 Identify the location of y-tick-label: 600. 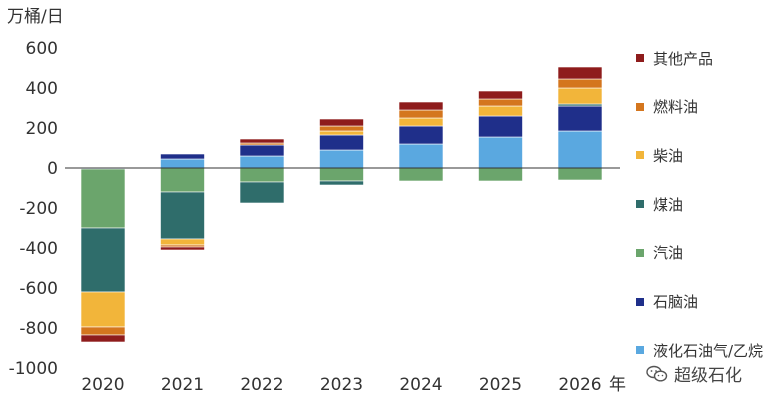
(42, 49).